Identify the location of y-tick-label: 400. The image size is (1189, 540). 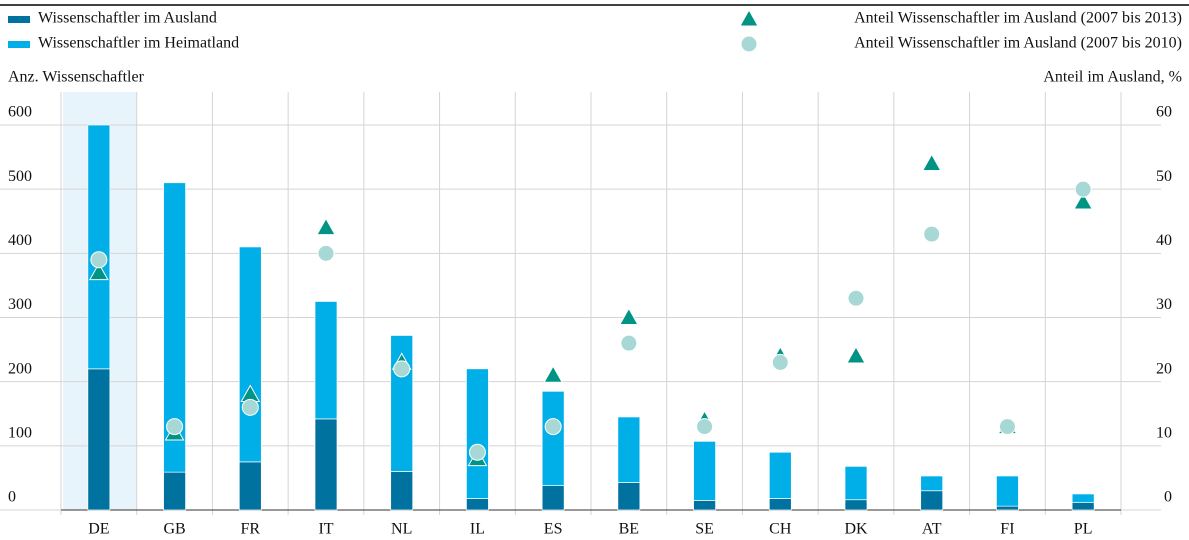
(20, 240).